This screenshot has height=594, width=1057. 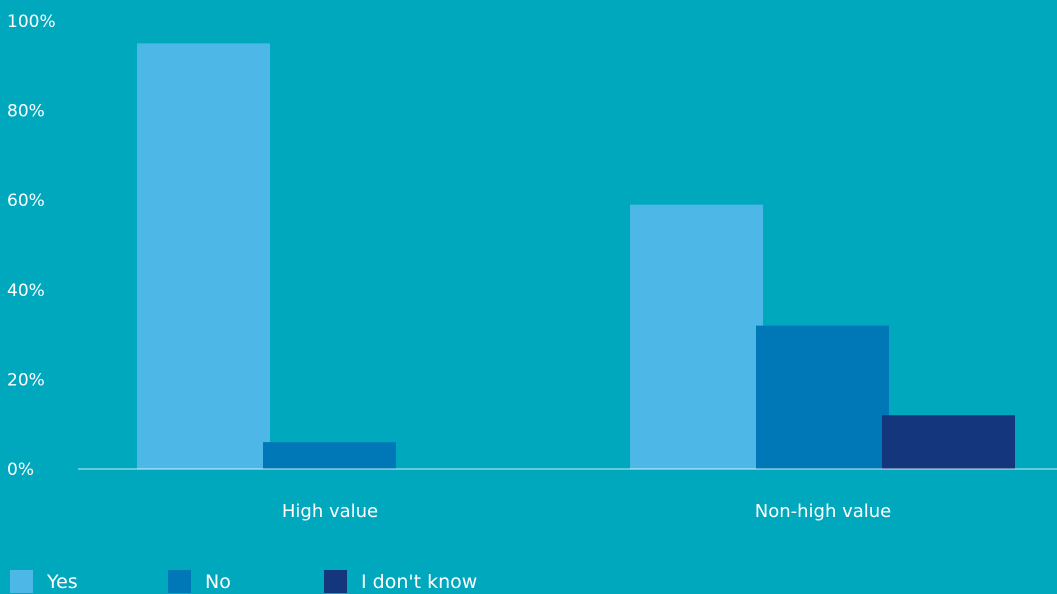 What do you see at coordinates (26, 112) in the screenshot?
I see `y-tick-label: 80%` at bounding box center [26, 112].